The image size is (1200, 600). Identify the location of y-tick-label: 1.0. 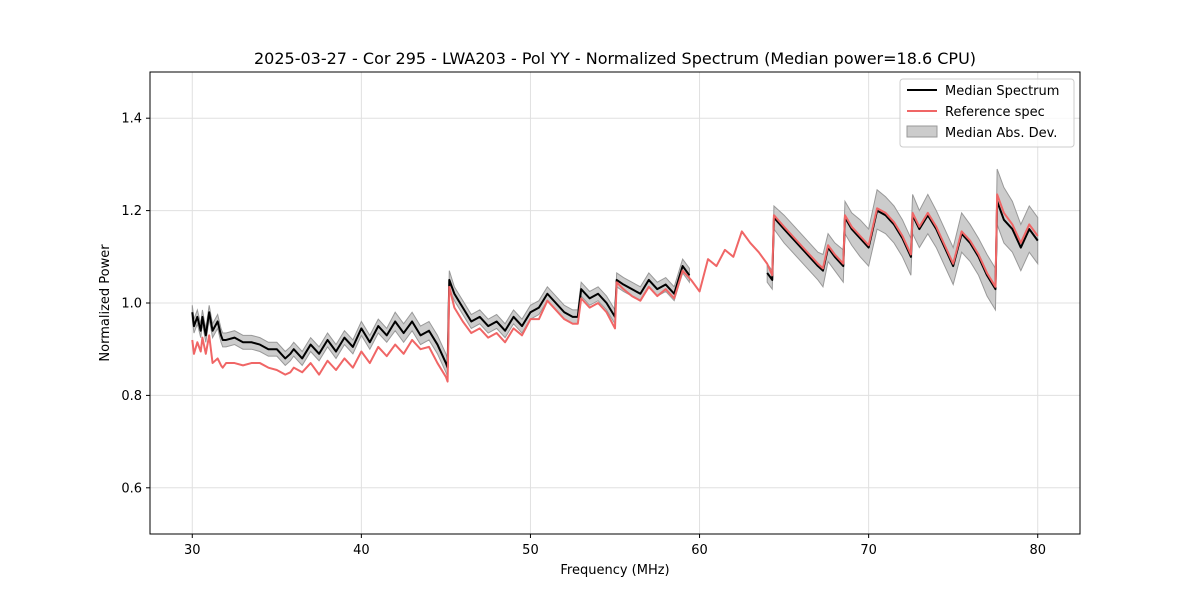
(131, 304).